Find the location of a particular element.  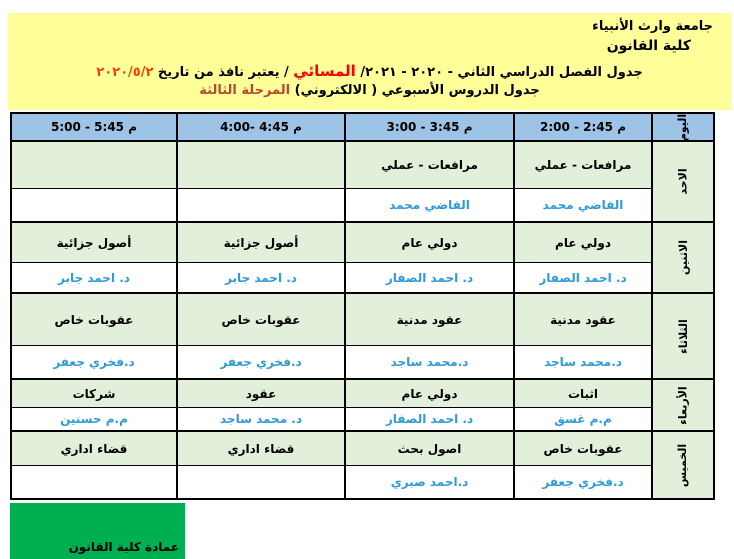

time-header-2pm: 2:00 - 2:45 م is located at coordinates (582, 127).